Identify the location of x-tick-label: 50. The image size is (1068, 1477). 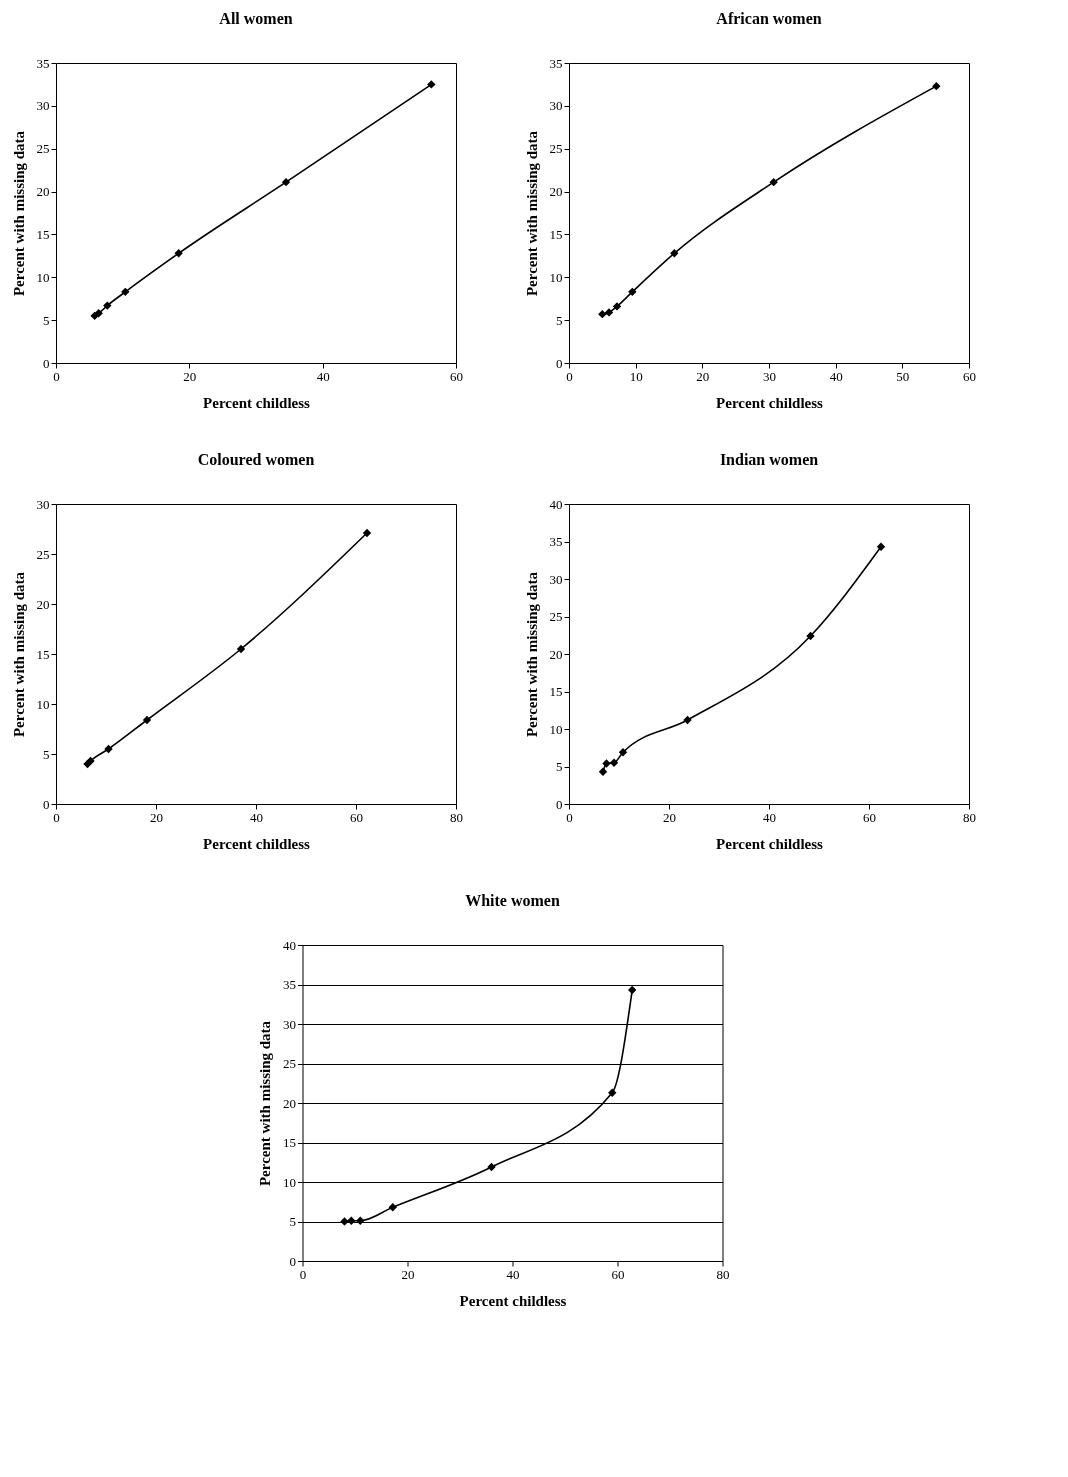
(903, 376).